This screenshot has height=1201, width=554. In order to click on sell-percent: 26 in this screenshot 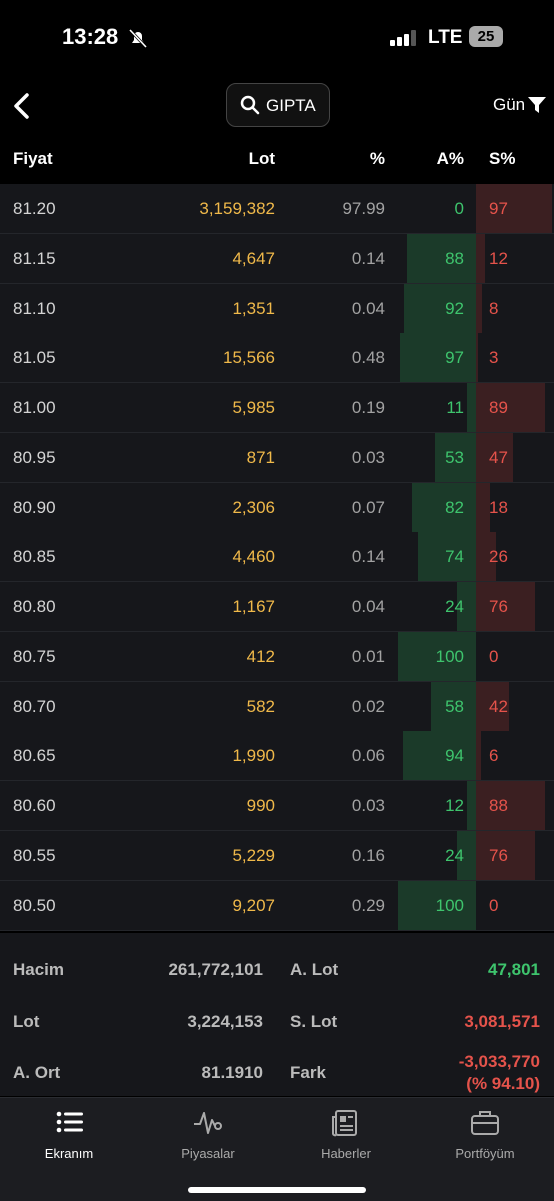, I will do `click(498, 557)`.